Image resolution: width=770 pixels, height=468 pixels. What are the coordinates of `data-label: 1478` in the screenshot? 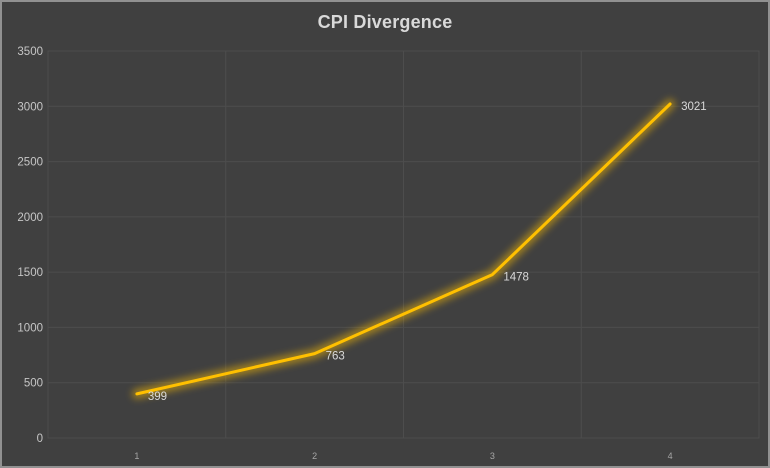 It's located at (516, 278).